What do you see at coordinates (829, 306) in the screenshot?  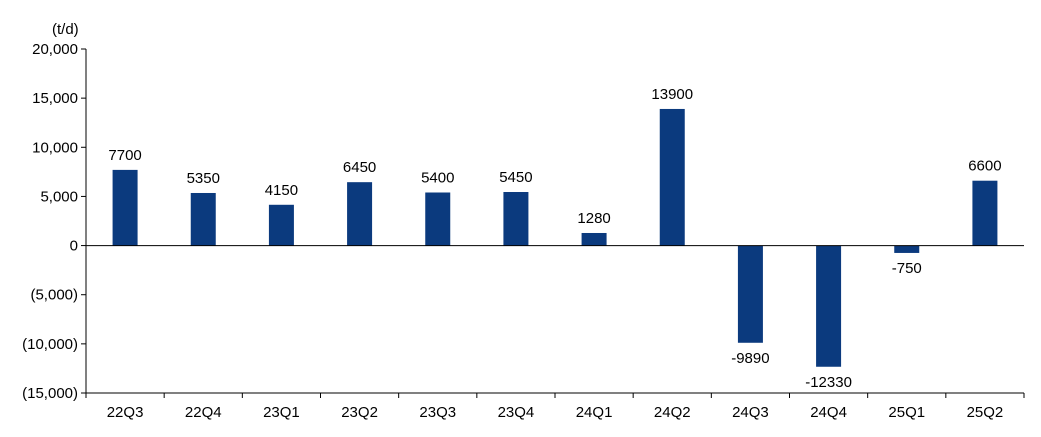 I see `bar-24Q4` at bounding box center [829, 306].